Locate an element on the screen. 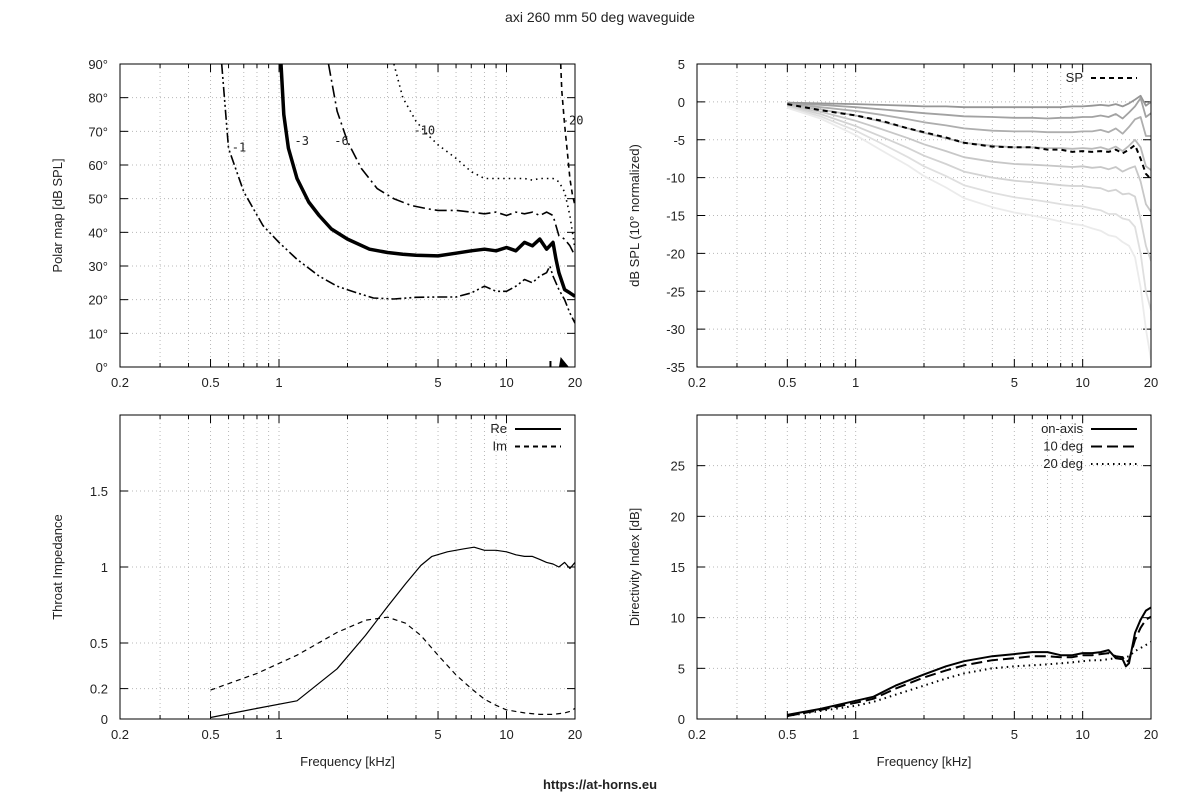 The width and height of the screenshot is (1200, 800). y-tick-label: -15 is located at coordinates (675, 216).